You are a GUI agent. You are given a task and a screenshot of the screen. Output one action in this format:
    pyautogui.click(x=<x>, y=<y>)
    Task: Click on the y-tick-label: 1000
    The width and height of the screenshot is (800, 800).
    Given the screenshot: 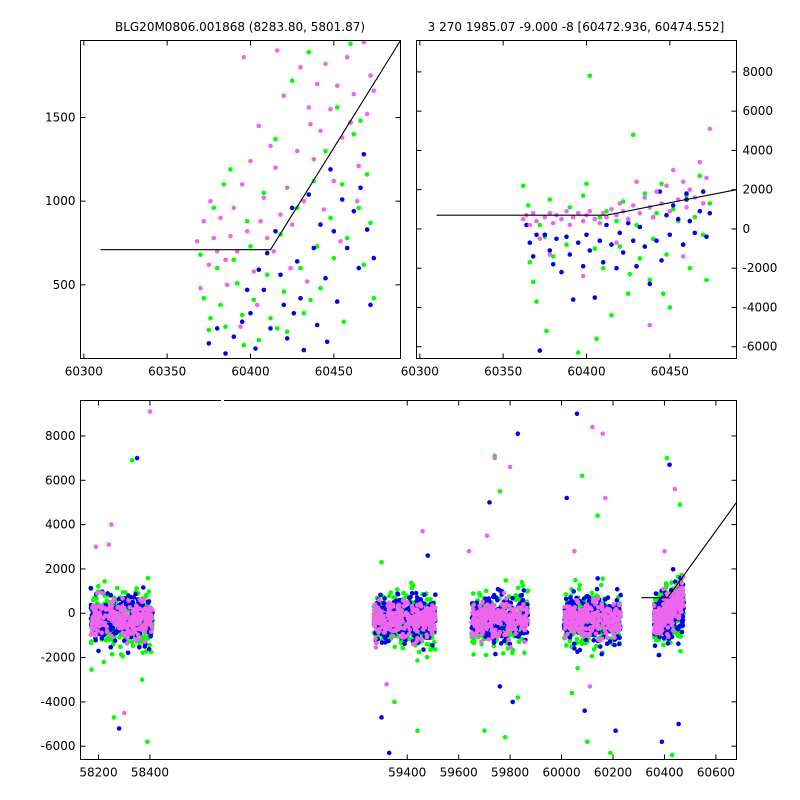 What is the action you would take?
    pyautogui.click(x=60, y=201)
    